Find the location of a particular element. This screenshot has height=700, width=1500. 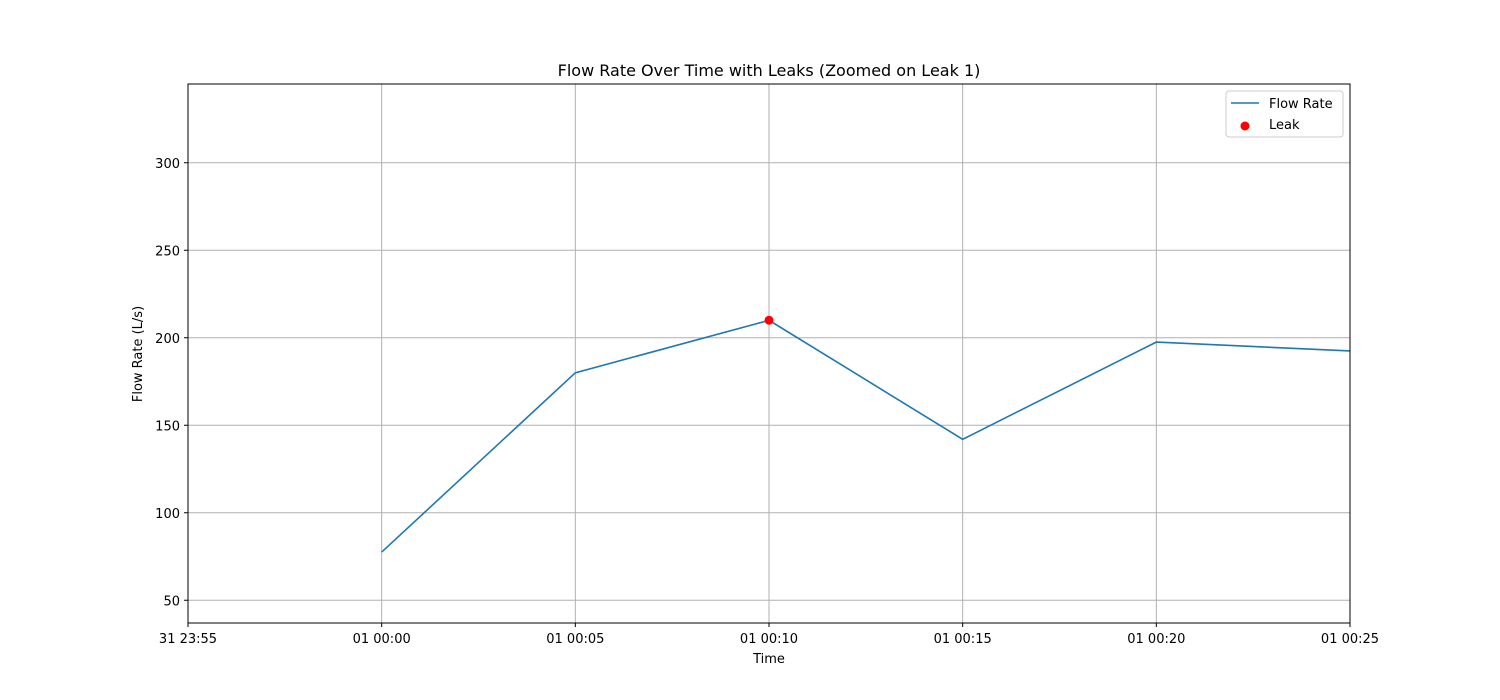

x-tick-label: 01 00:25 is located at coordinates (1350, 639).